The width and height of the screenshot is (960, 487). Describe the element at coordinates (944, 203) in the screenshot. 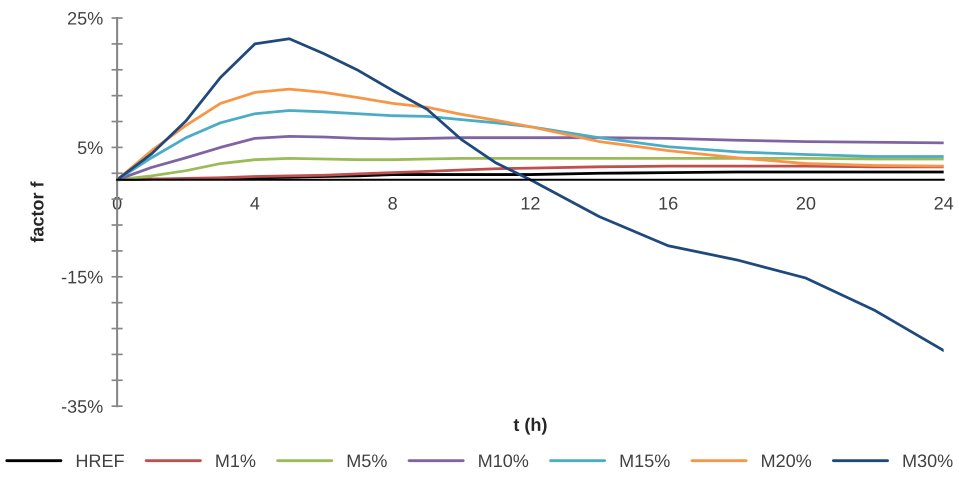

I see `x-tick-label: 24` at that location.